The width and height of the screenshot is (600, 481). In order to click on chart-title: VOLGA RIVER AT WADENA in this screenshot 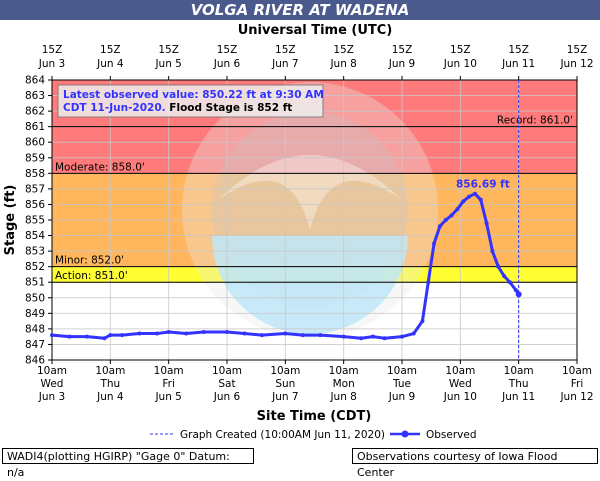, I will do `click(300, 10)`.